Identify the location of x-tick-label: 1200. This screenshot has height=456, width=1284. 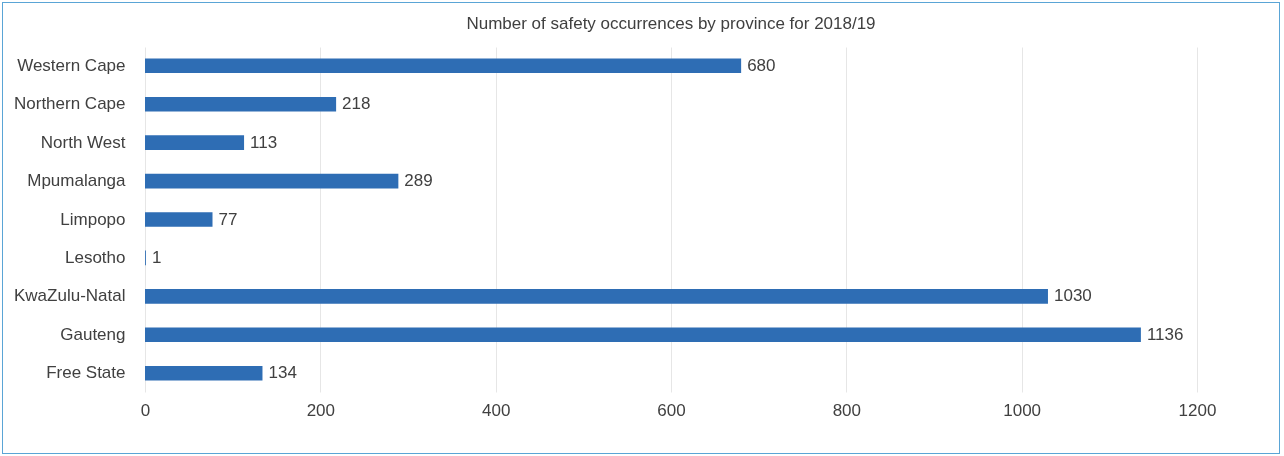
(1197, 410).